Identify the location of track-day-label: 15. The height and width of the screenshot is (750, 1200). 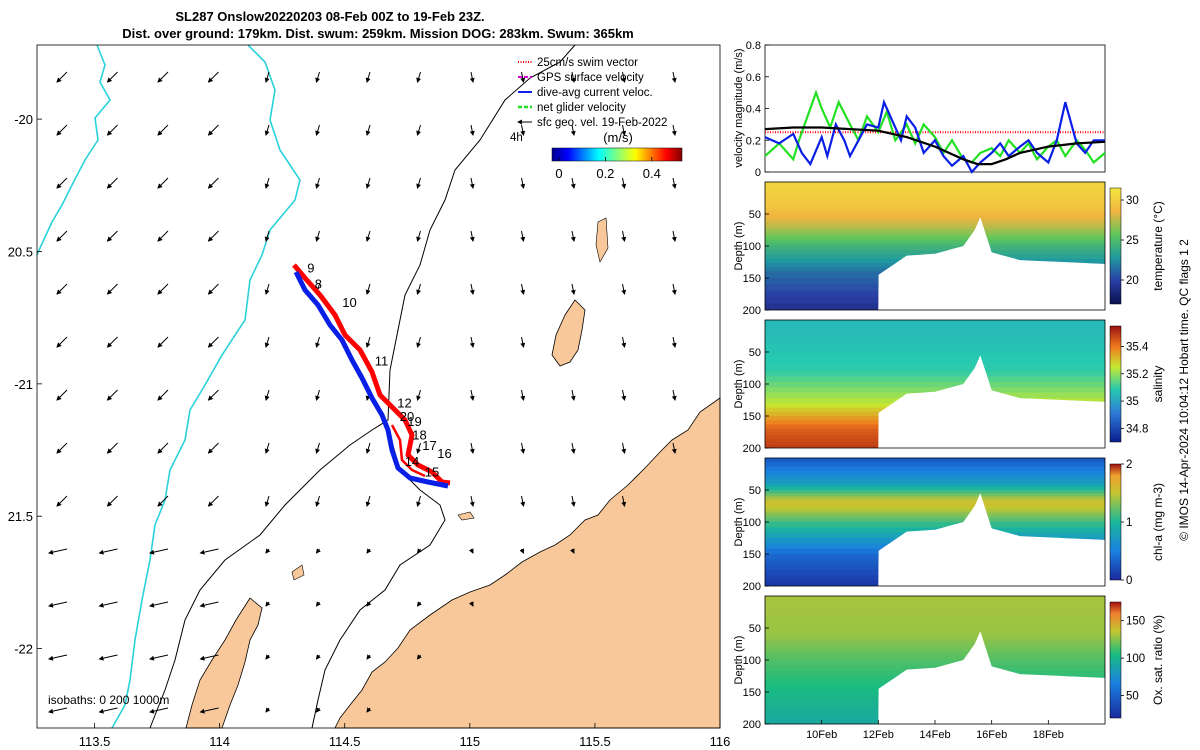
(432, 472).